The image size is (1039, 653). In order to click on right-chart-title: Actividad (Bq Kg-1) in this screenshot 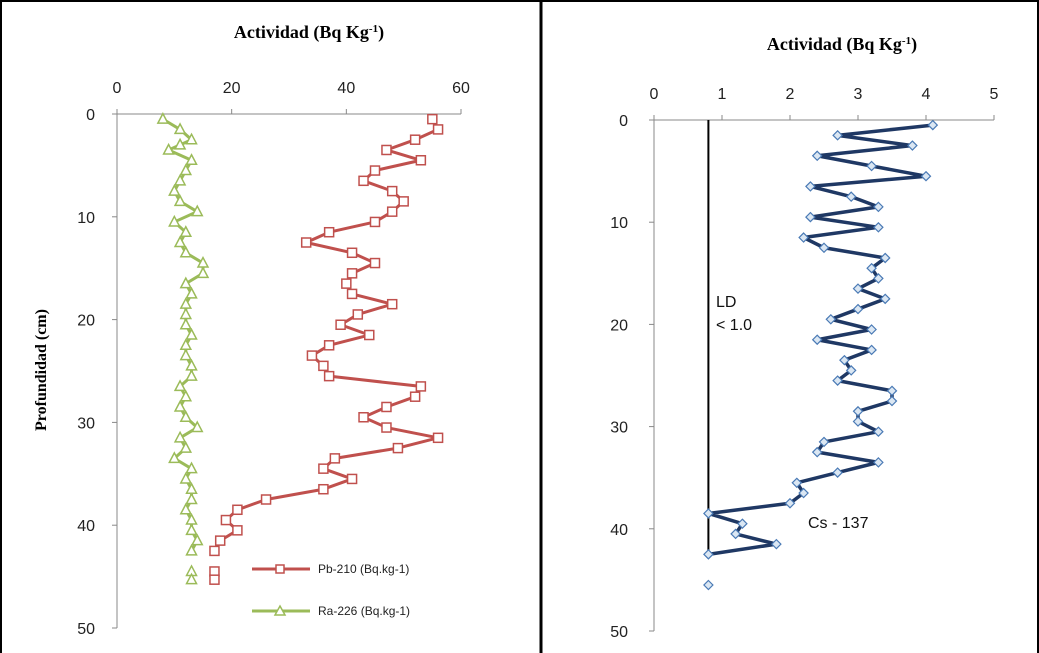, I will do `click(842, 44)`.